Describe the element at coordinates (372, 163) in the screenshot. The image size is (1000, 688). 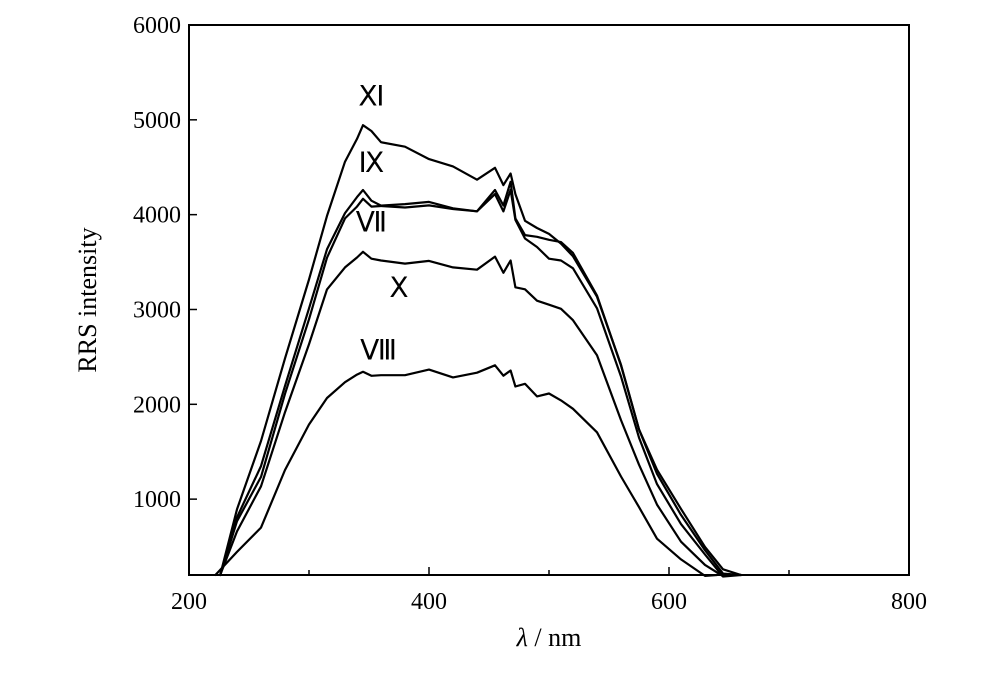
I see `series-label: Ⅸ` at that location.